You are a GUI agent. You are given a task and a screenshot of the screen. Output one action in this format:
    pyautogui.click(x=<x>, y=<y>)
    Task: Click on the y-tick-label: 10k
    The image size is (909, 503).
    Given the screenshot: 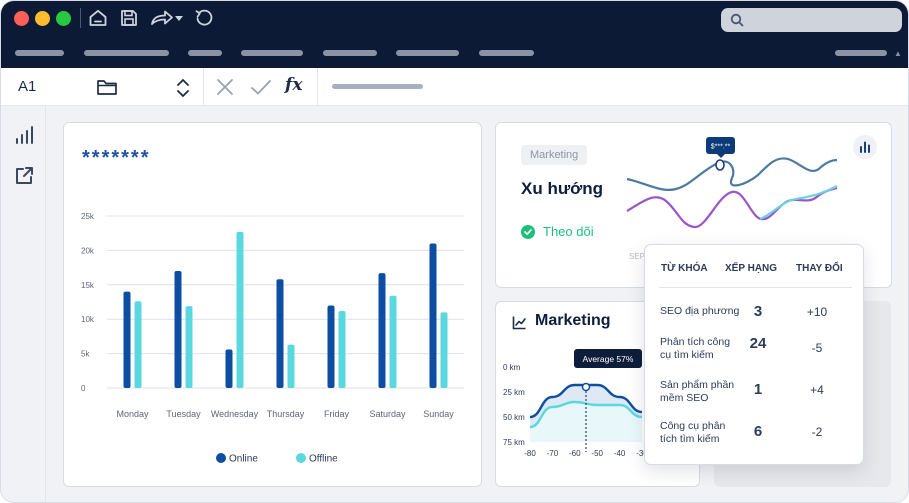 What is the action you would take?
    pyautogui.click(x=88, y=319)
    